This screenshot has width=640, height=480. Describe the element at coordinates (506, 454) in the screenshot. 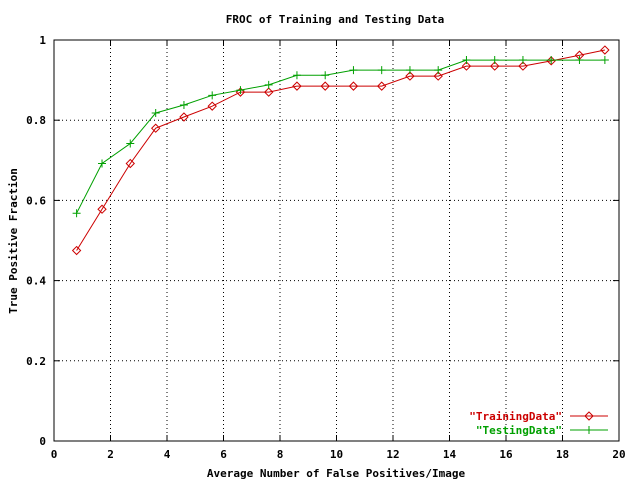

I see `x-tick-label: 16` at that location.